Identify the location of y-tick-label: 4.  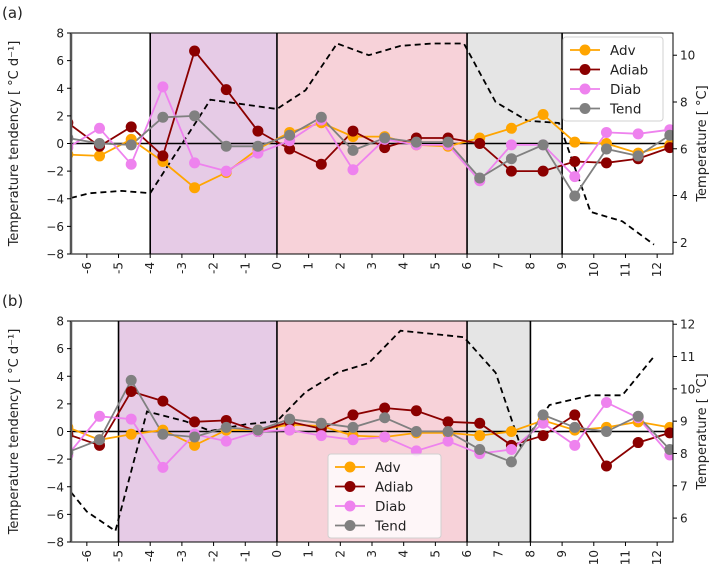
(60, 89).